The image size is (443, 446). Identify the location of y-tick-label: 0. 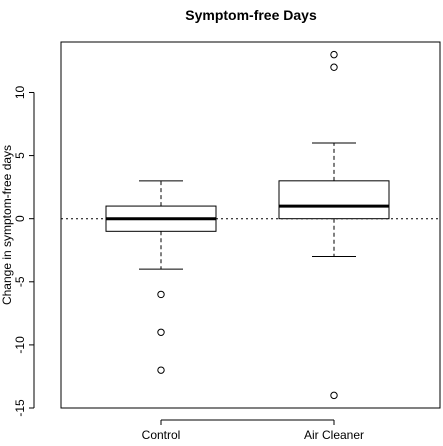
(20, 218).